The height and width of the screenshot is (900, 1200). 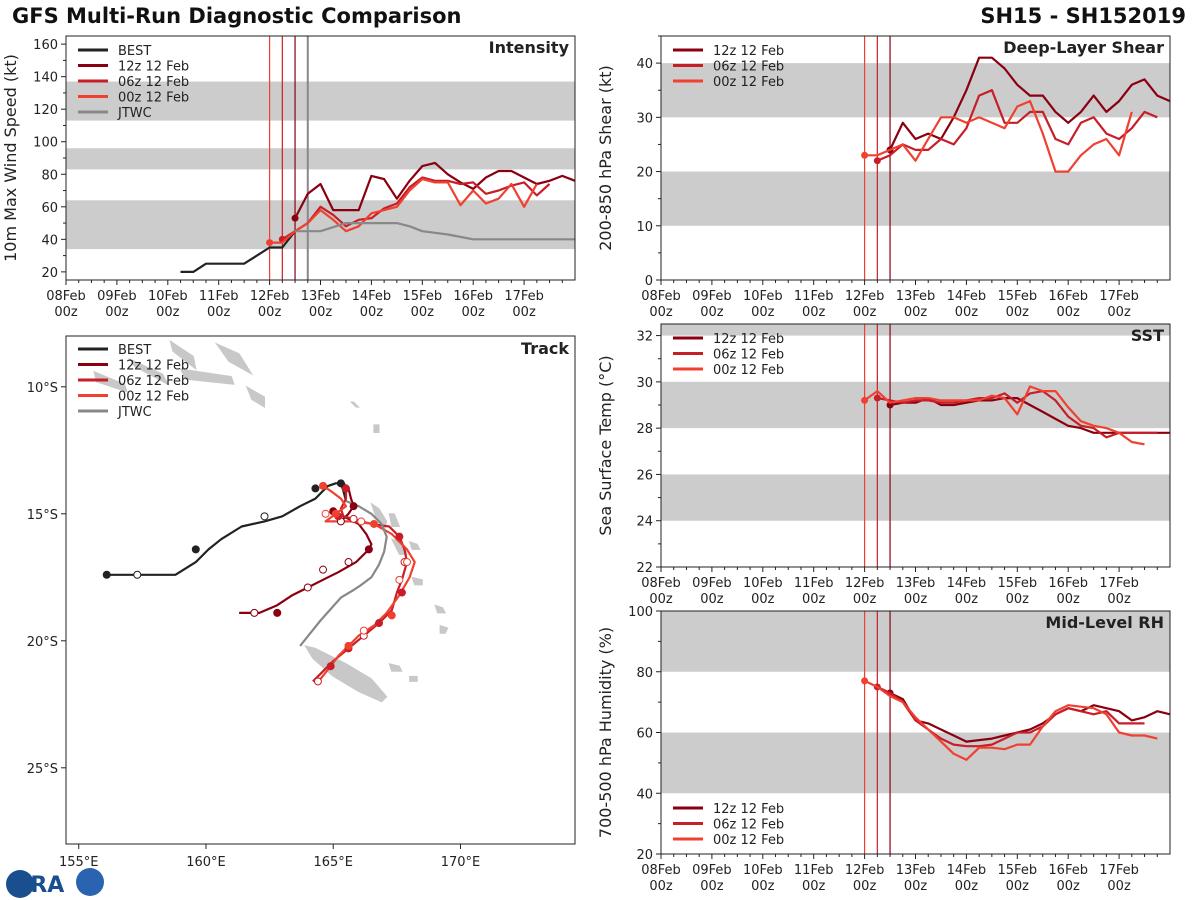 What do you see at coordinates (529, 47) in the screenshot?
I see `panel-title: Intensity` at bounding box center [529, 47].